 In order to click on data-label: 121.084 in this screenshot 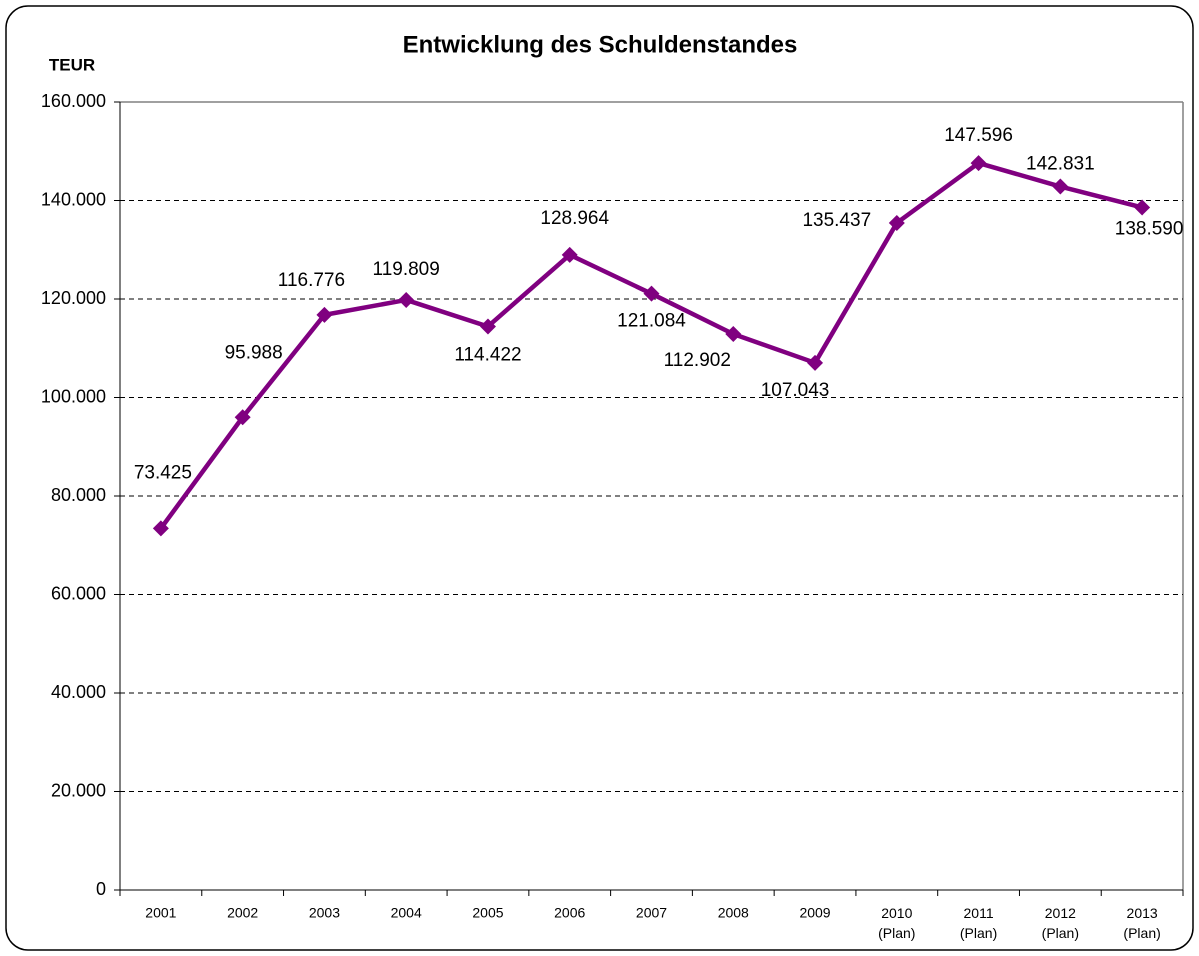, I will do `click(651, 321)`.